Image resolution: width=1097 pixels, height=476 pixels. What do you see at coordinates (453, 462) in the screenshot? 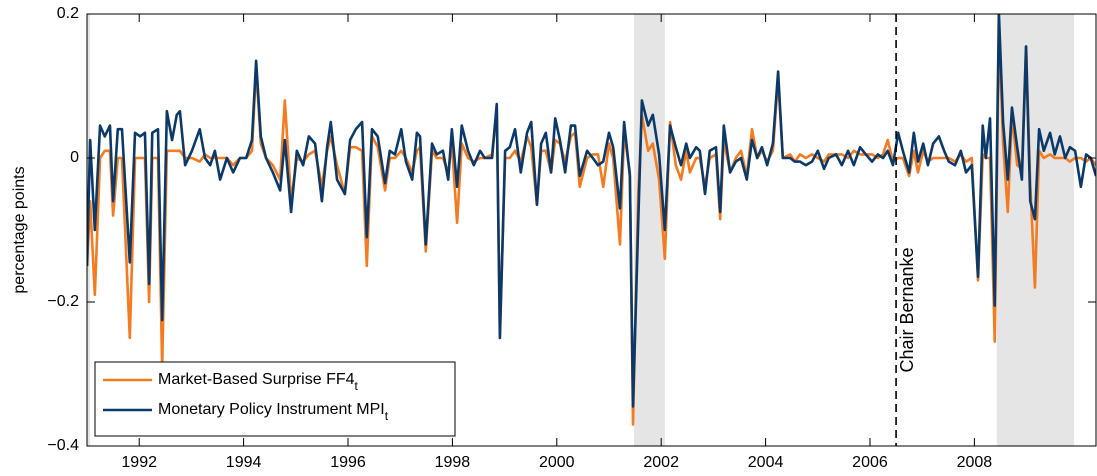
I see `x-tick-label: 1998` at bounding box center [453, 462].